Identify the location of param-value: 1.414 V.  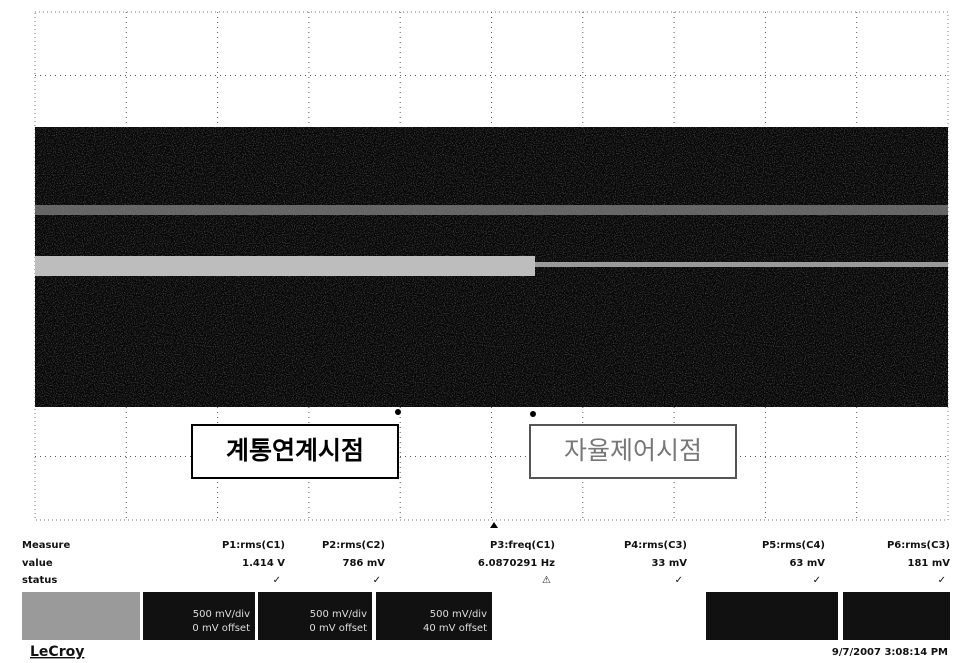
(263, 563).